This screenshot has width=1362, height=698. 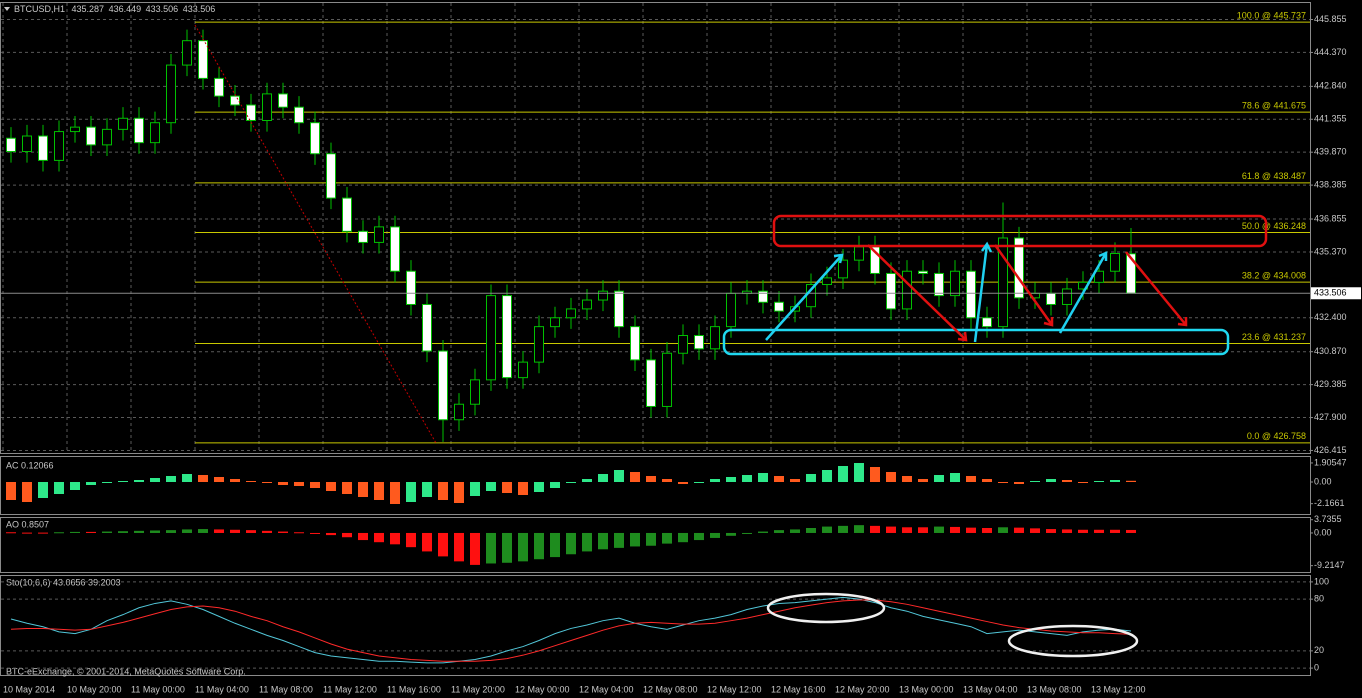 What do you see at coordinates (39, 9) in the screenshot?
I see `symbol: BTCUSD,H1` at bounding box center [39, 9].